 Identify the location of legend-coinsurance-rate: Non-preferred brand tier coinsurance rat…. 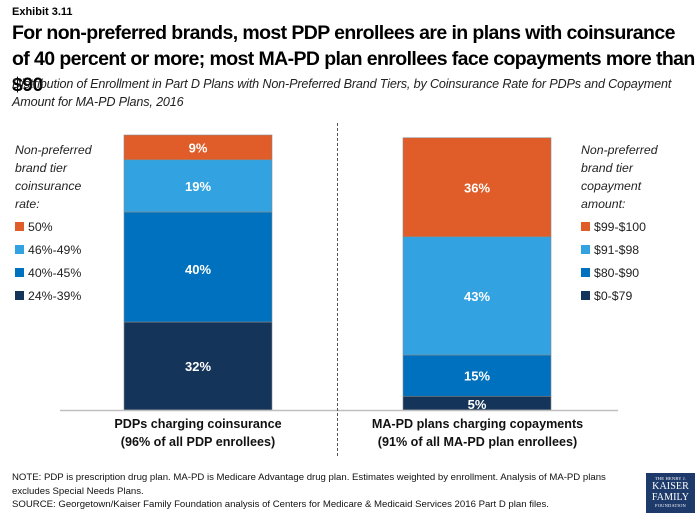
(65, 224).